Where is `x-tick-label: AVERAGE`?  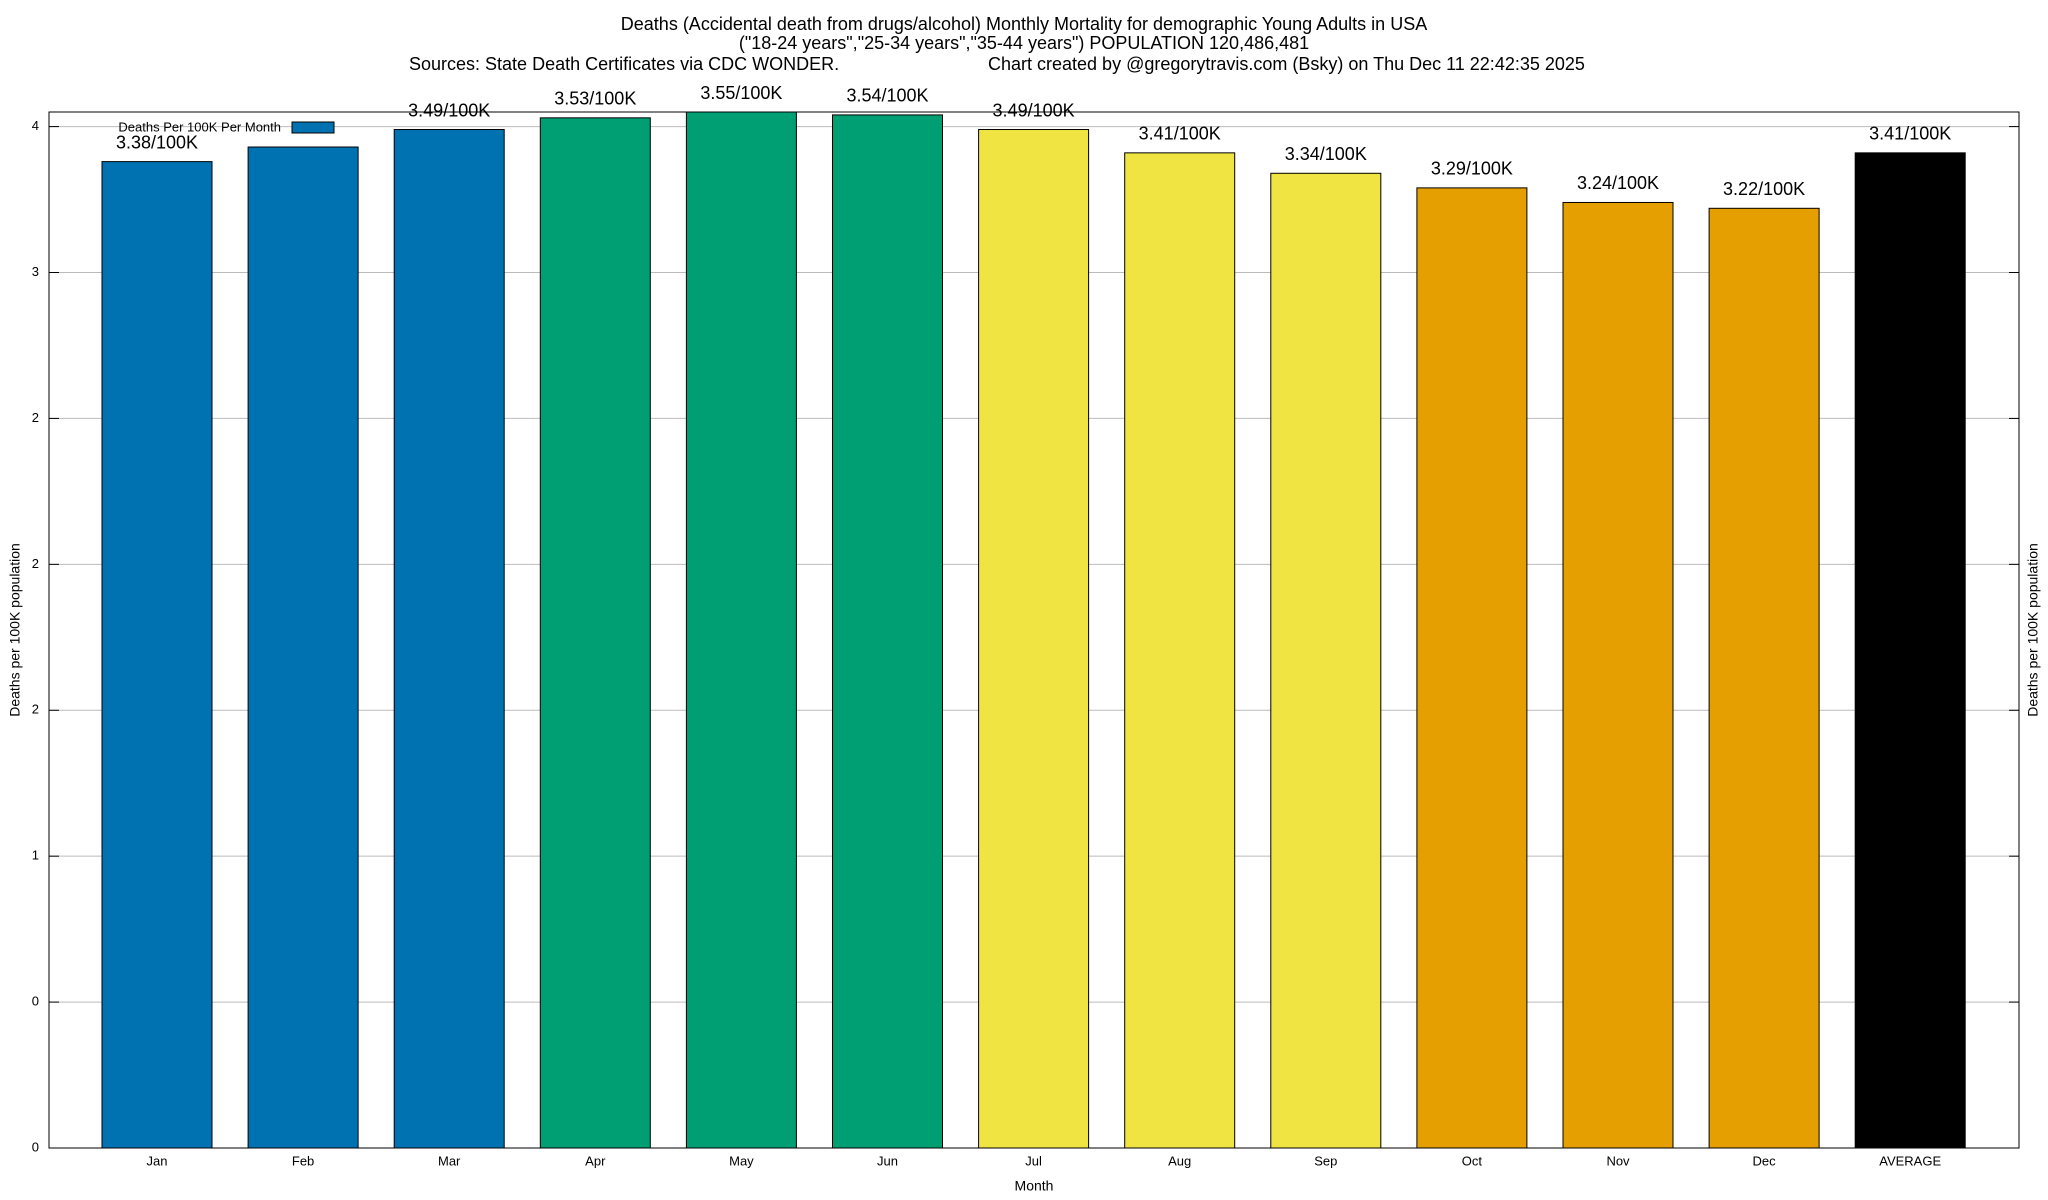 x-tick-label: AVERAGE is located at coordinates (1910, 1160).